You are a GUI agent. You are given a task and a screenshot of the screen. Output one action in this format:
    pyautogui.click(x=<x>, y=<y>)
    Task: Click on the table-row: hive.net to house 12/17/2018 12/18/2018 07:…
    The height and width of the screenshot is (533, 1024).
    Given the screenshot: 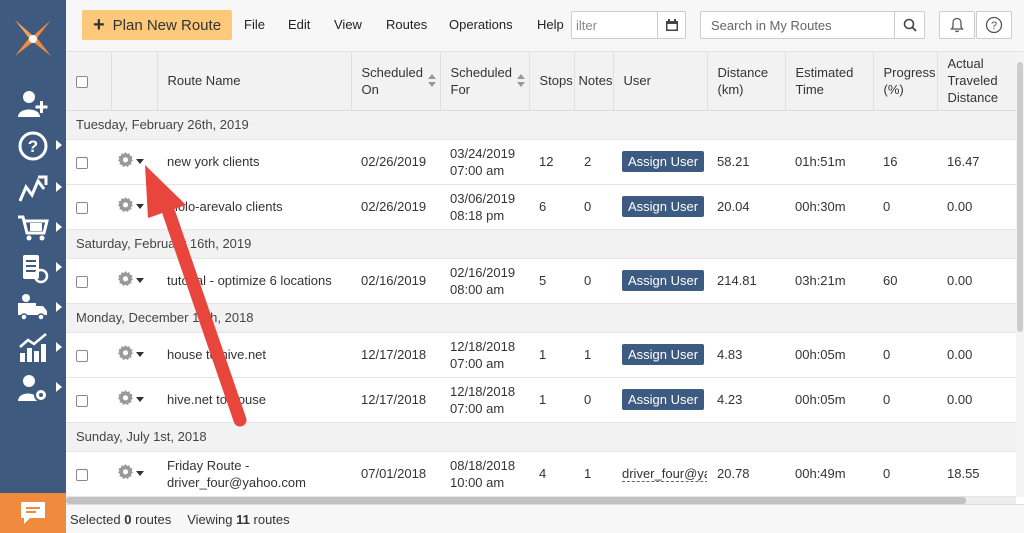 What is the action you would take?
    pyautogui.click(x=541, y=400)
    